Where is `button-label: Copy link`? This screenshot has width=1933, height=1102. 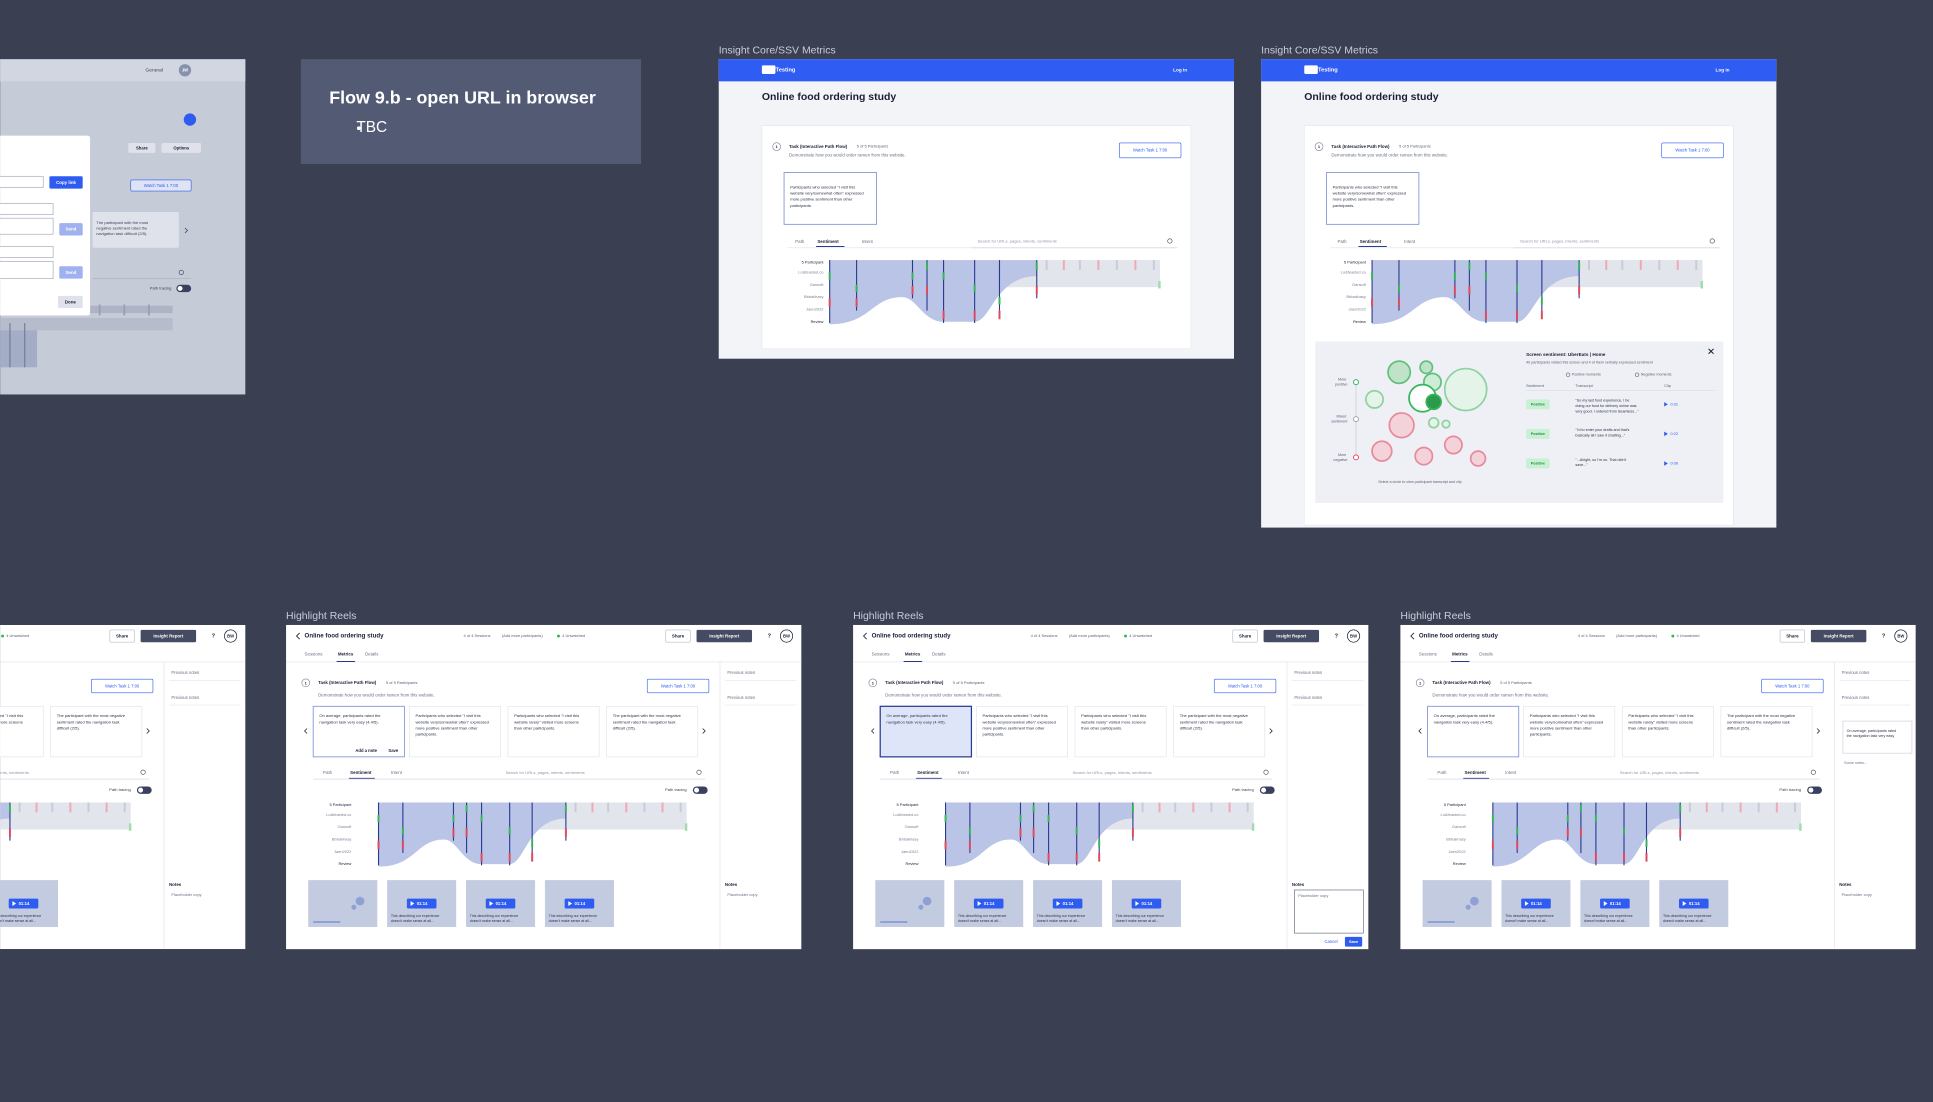 button-label: Copy link is located at coordinates (66, 182).